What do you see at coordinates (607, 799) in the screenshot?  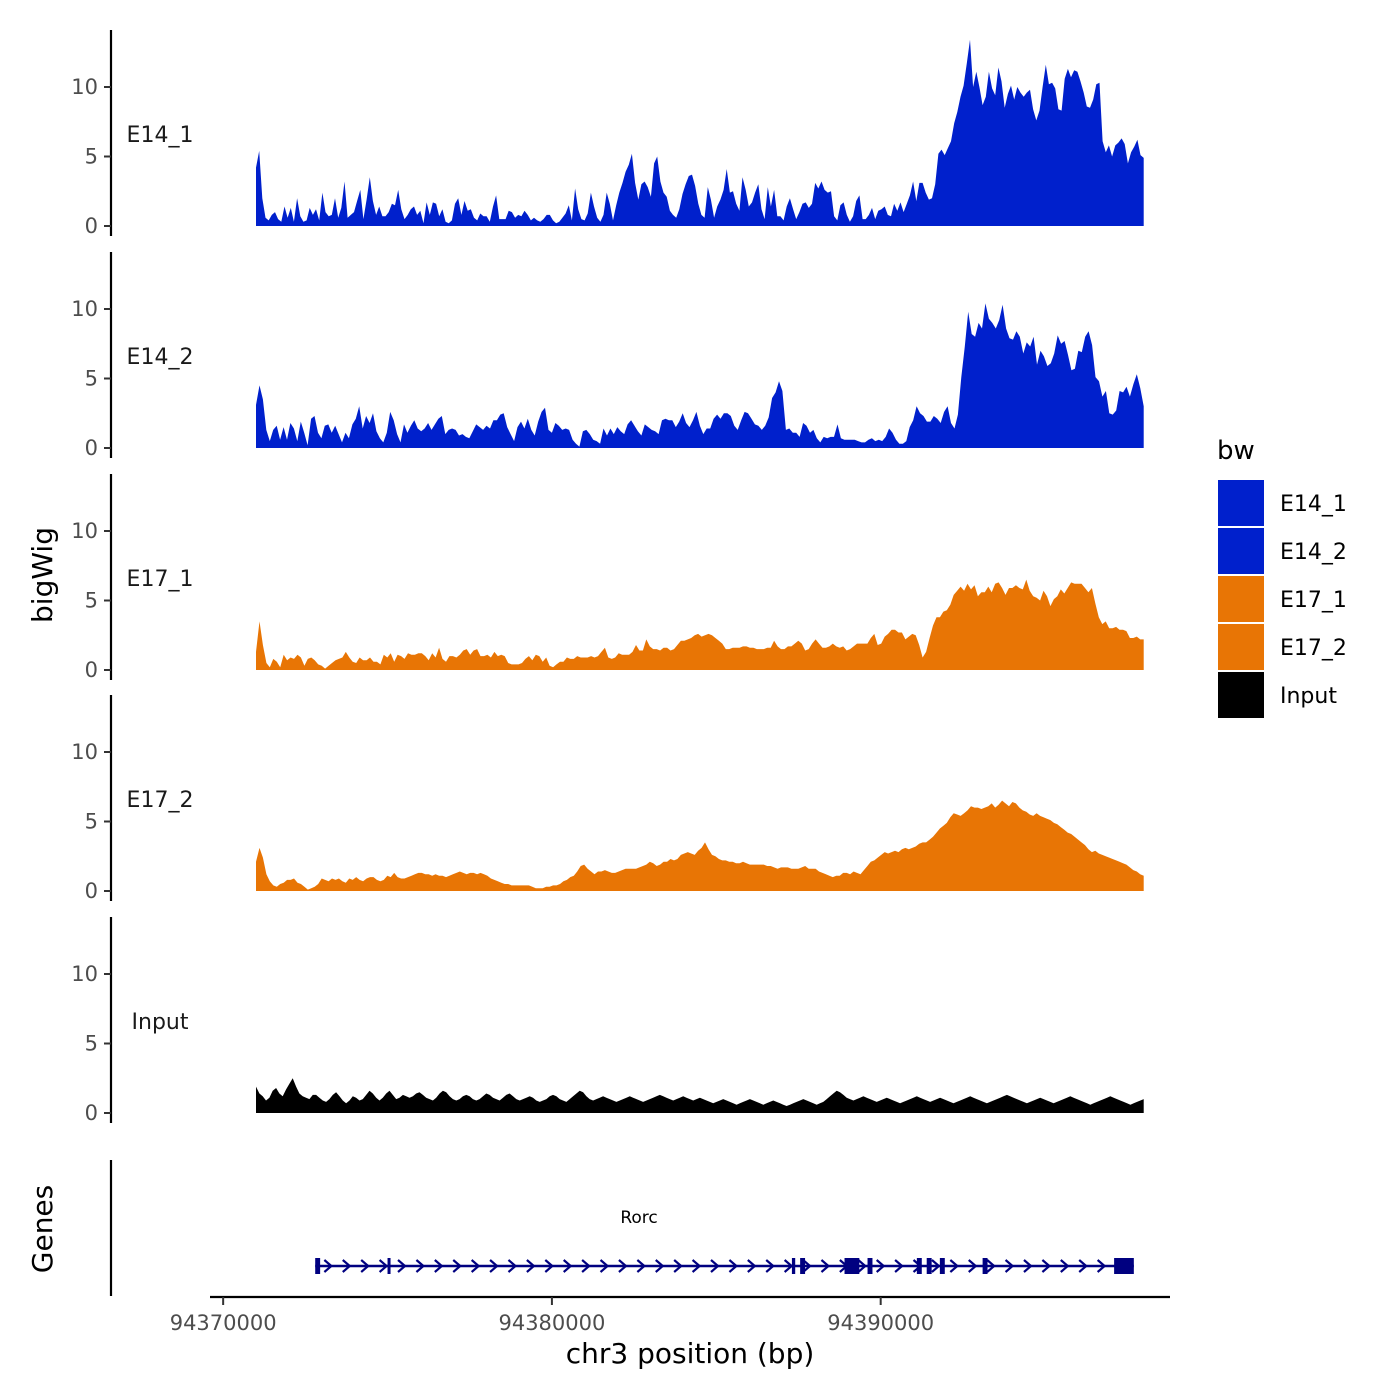 I see `track-panel-e17_2: 0 5 10 E17_2` at bounding box center [607, 799].